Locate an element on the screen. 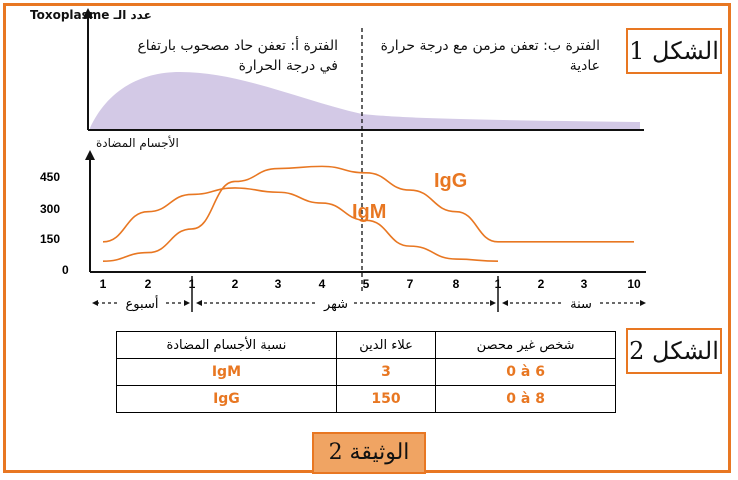 The height and width of the screenshot is (480, 738). x-tick-label: 5 is located at coordinates (366, 284).